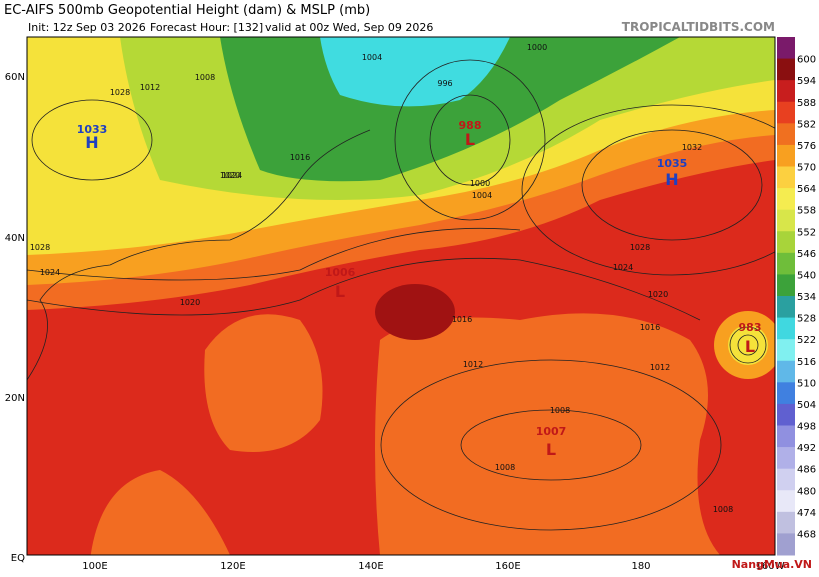  I want to click on colorbar-label: 540, so click(806, 275).